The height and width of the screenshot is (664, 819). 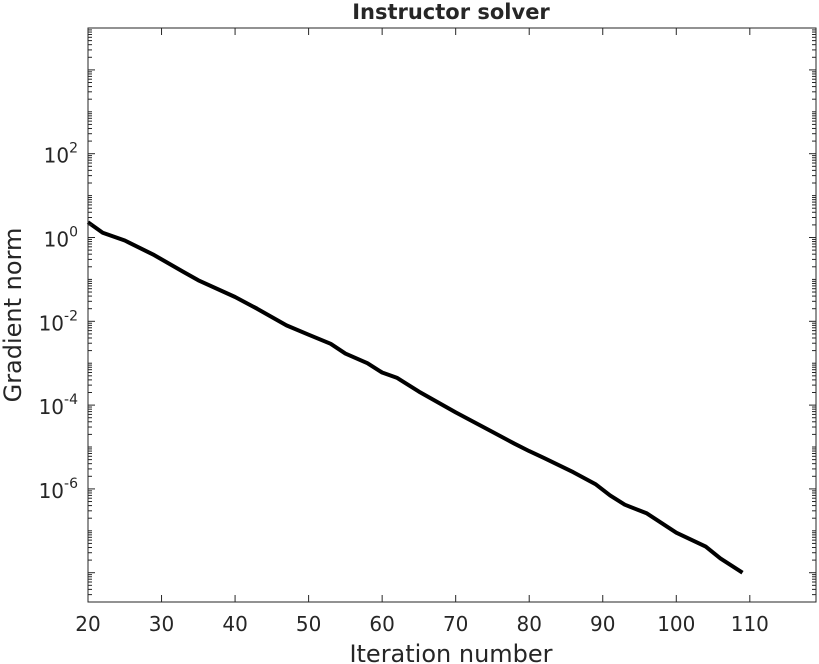 I want to click on x-tick-label: 70, so click(x=455, y=624).